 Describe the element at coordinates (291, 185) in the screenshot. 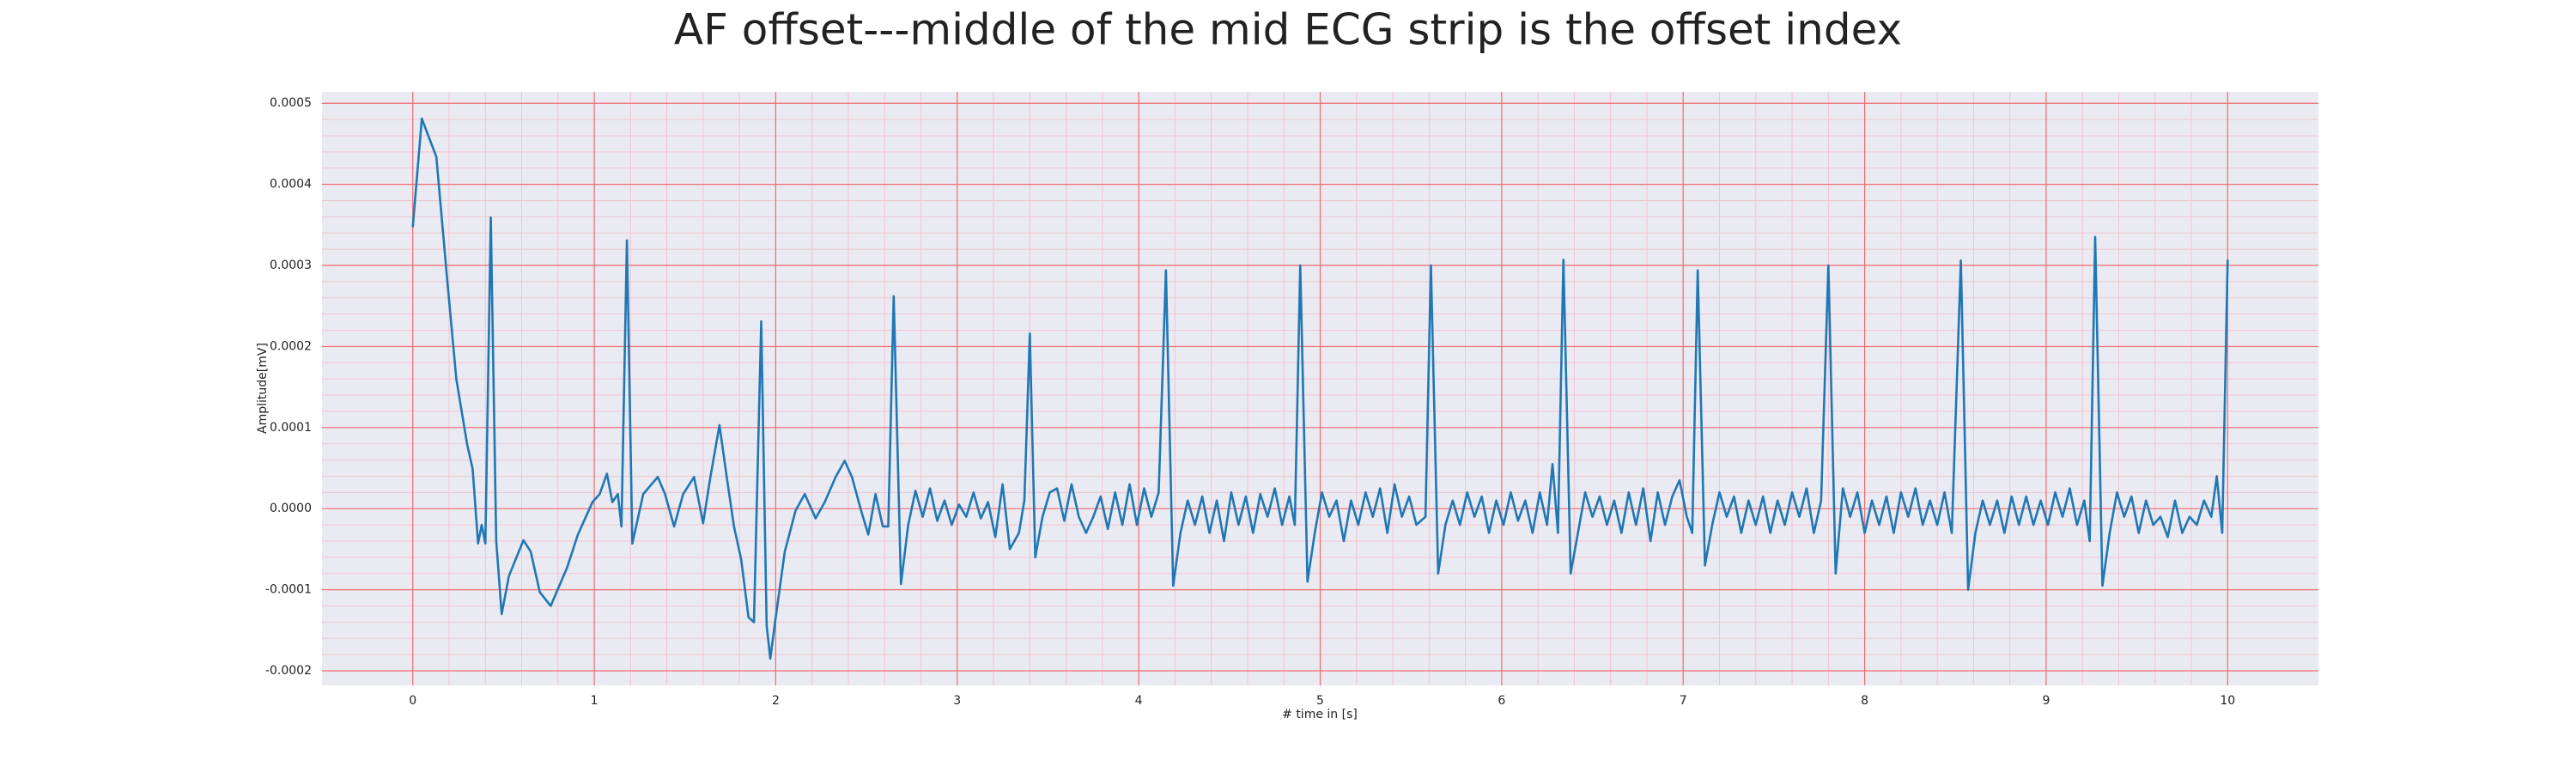

I see `y-tick-label: 0.0004` at that location.